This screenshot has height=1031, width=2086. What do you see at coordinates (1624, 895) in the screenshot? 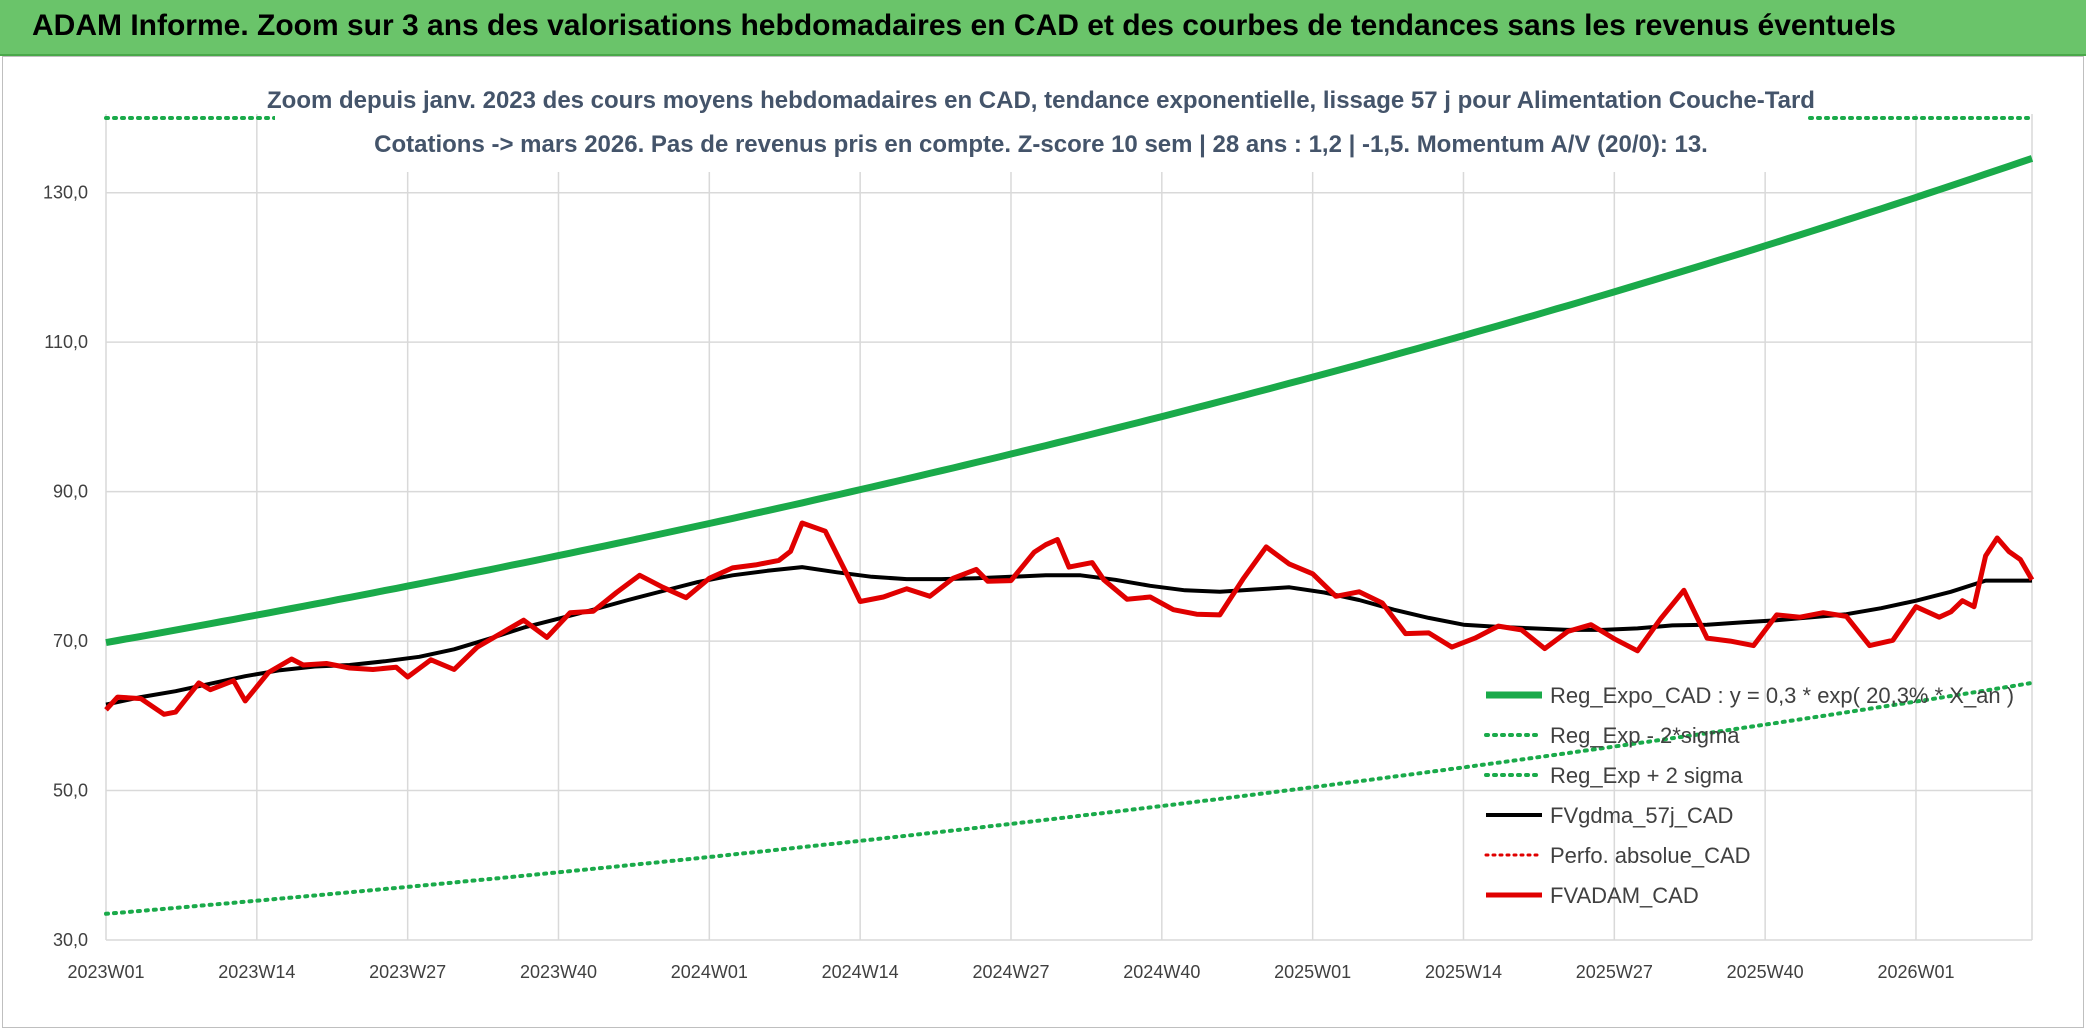
I see `legend-label-fvadam-cad: FVADAM_CAD` at bounding box center [1624, 895].